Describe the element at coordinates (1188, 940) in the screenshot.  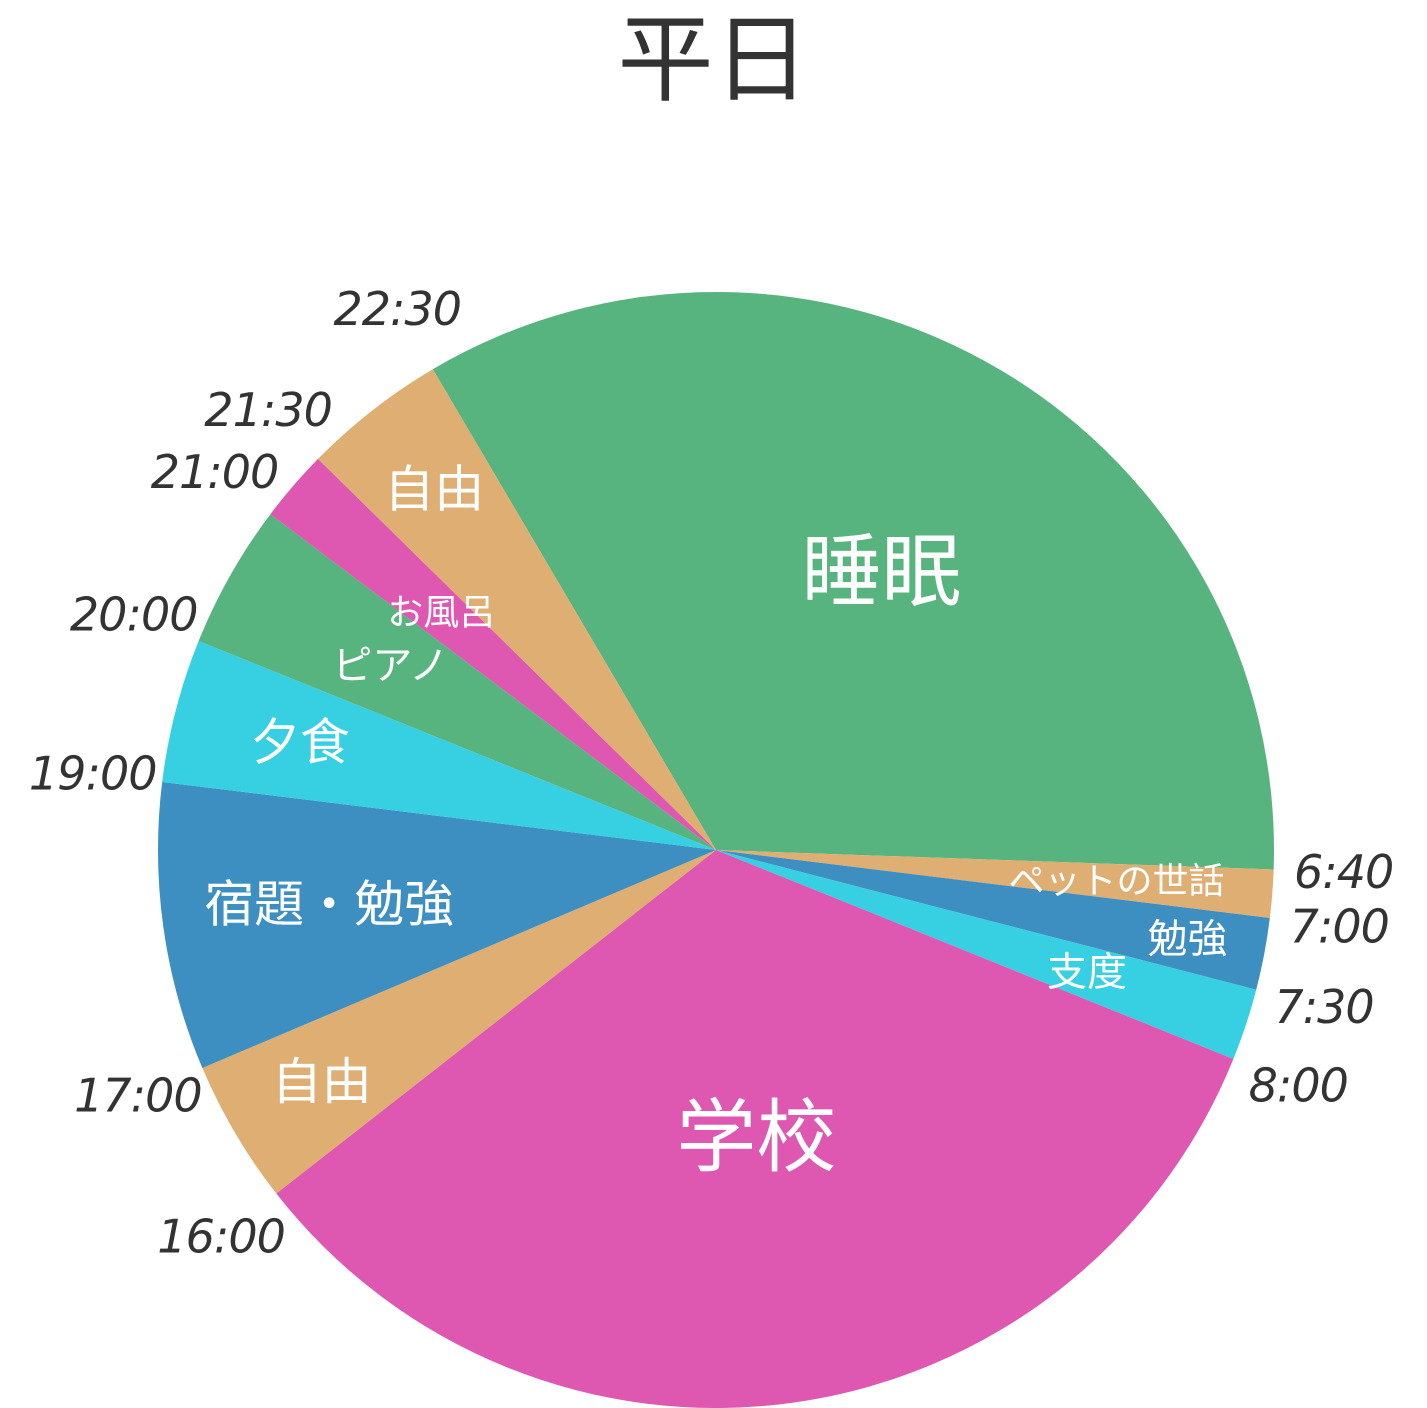
I see `slice-label: 勉強` at that location.